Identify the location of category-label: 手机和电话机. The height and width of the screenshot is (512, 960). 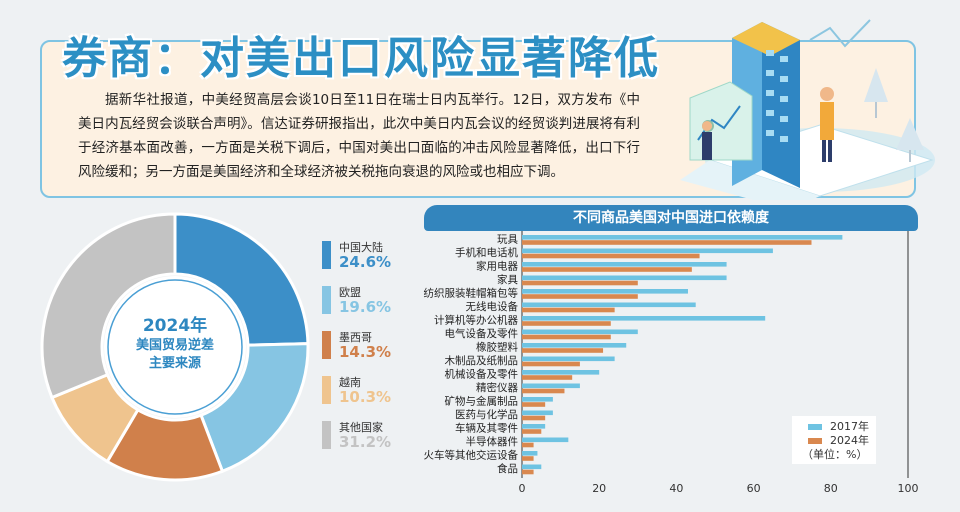
(486, 252).